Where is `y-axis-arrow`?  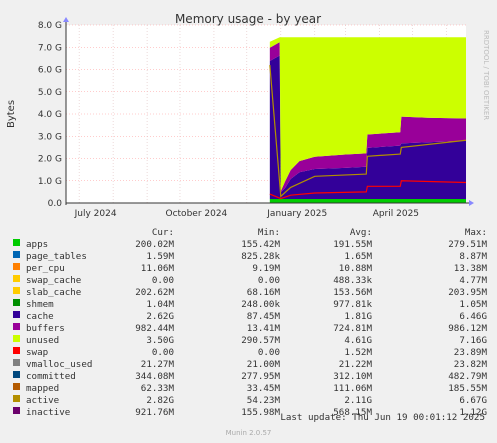 y-axis-arrow is located at coordinates (66, 19).